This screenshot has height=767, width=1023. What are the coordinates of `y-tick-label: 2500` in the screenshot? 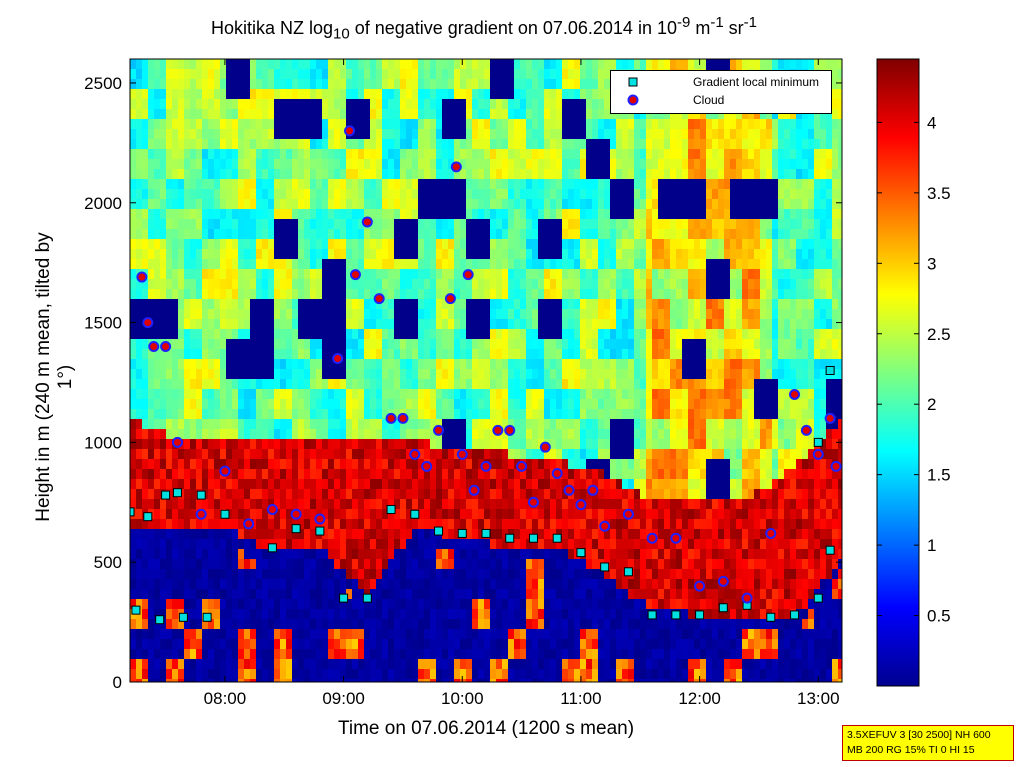 It's located at (103, 83).